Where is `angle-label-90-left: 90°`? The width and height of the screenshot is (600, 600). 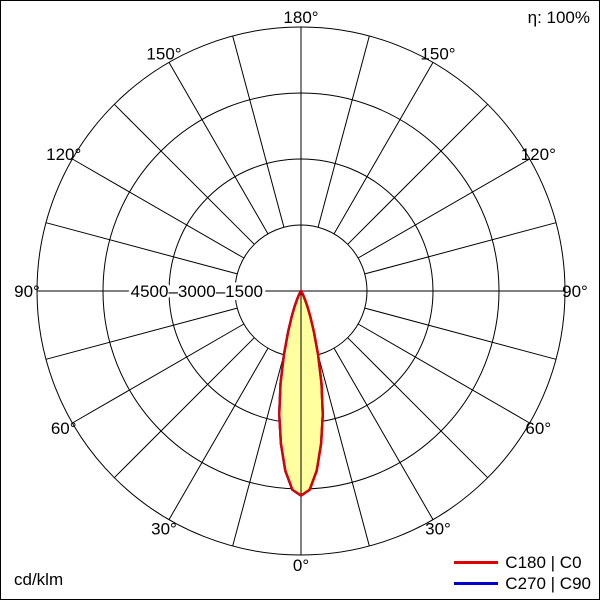
angle-label-90-left: 90° is located at coordinates (27, 291).